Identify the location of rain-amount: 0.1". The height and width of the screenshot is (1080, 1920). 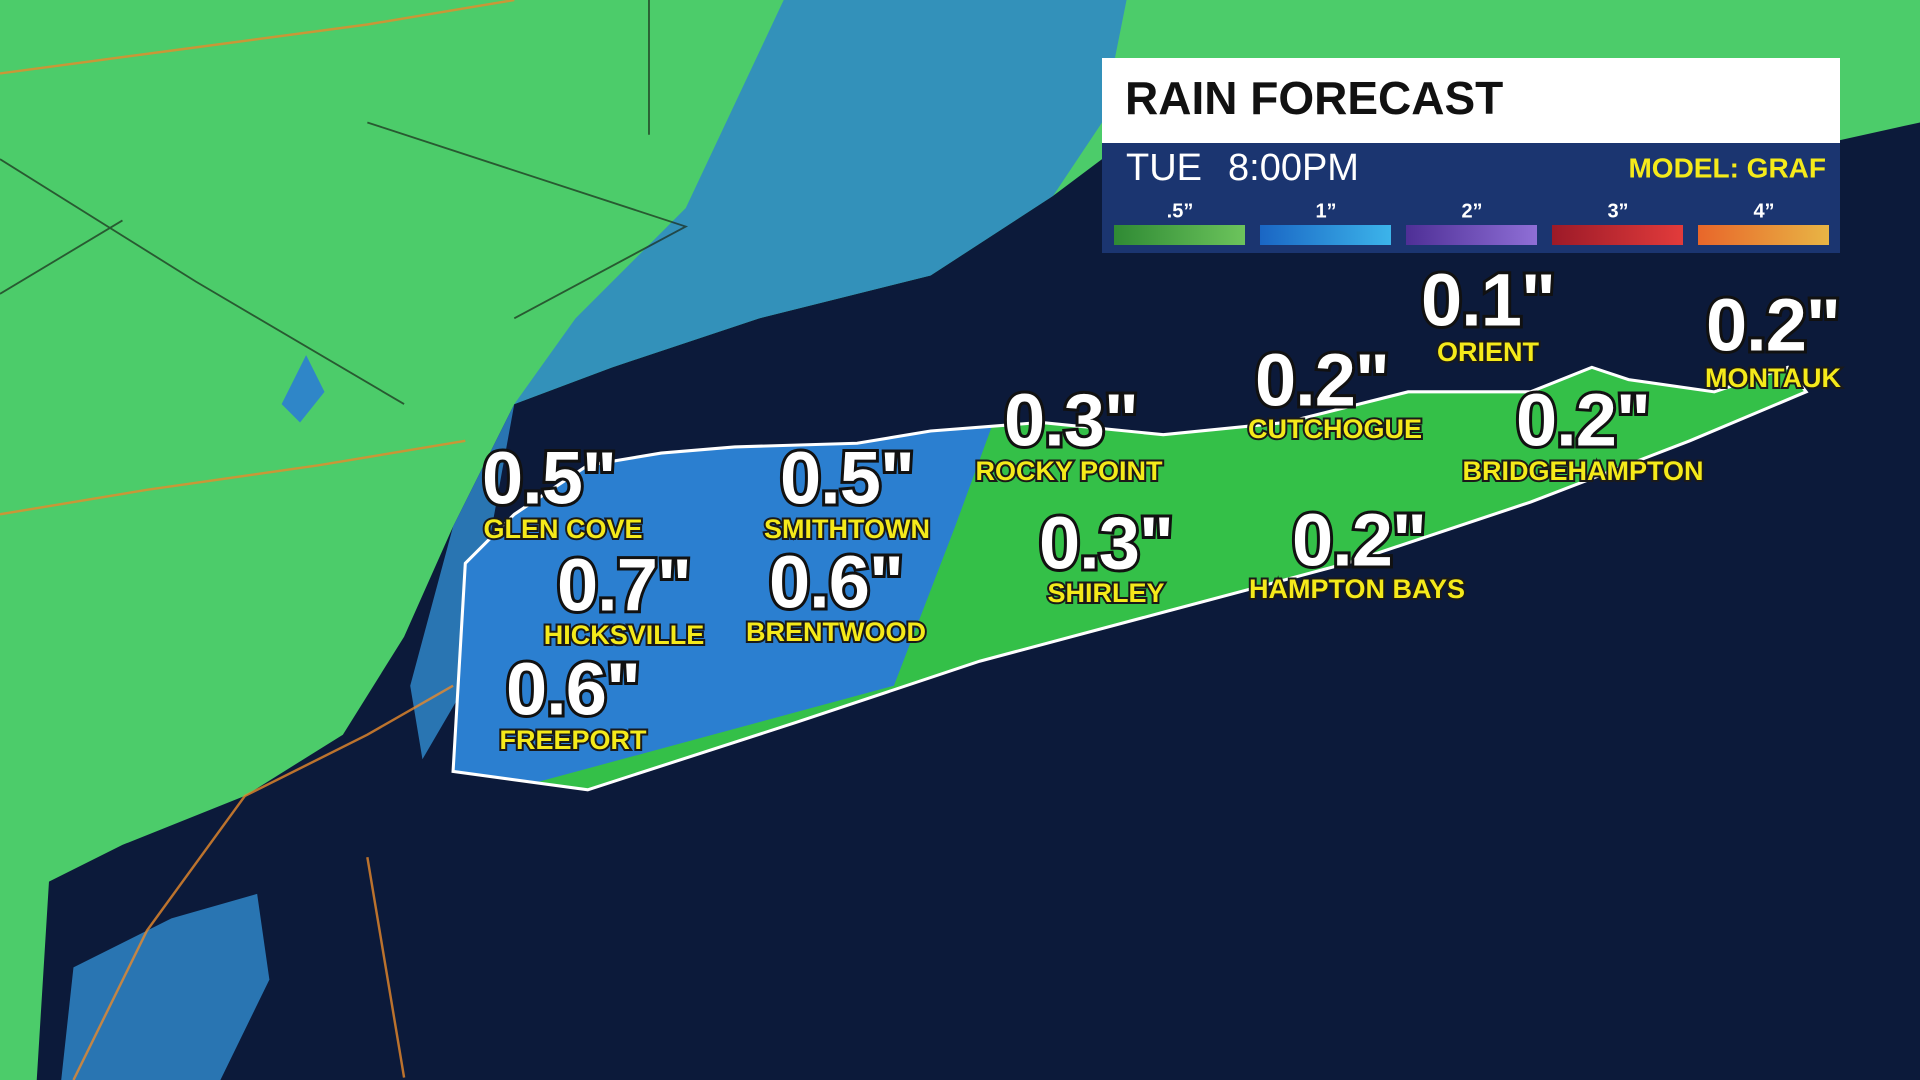
(1488, 300).